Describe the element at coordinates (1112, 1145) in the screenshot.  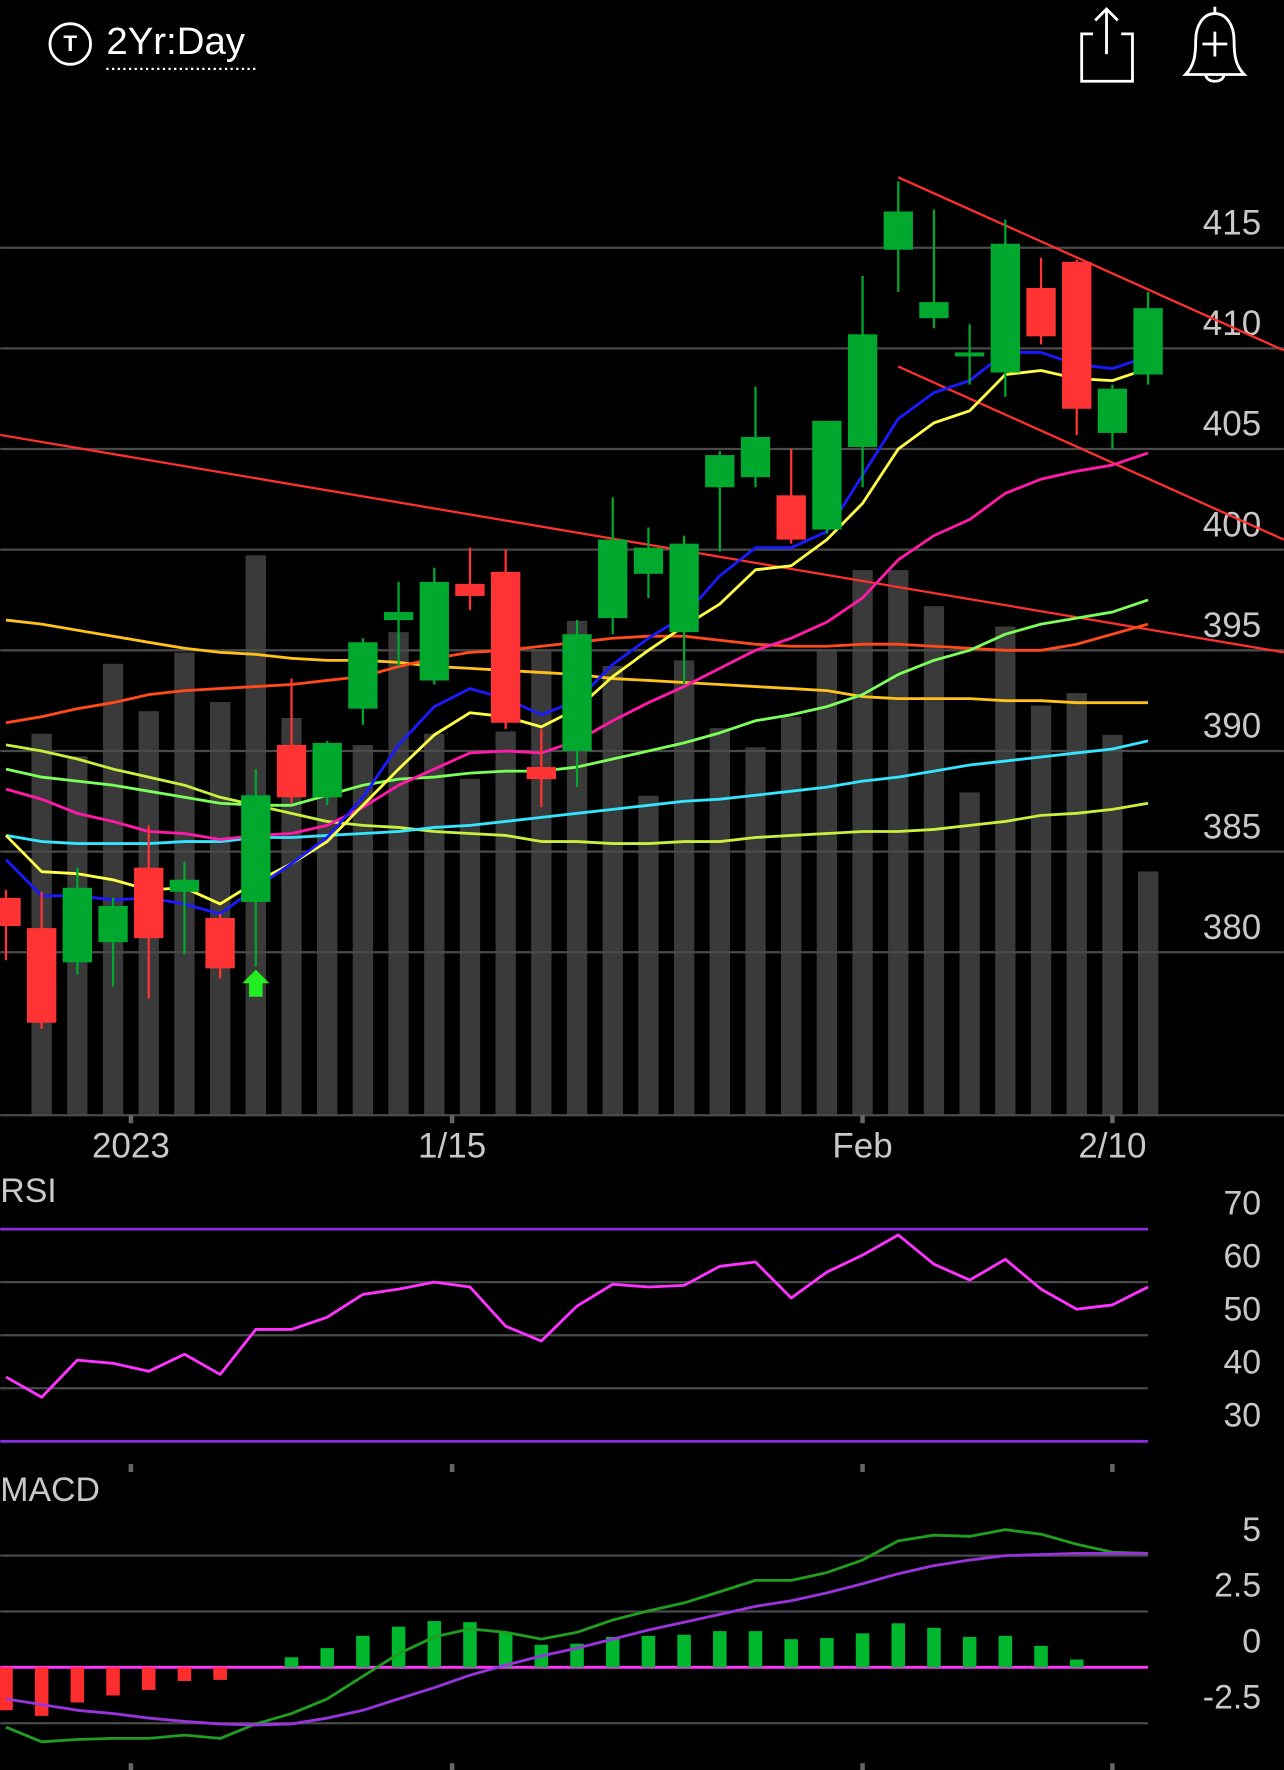
I see `x-tick-label: 2/10` at that location.